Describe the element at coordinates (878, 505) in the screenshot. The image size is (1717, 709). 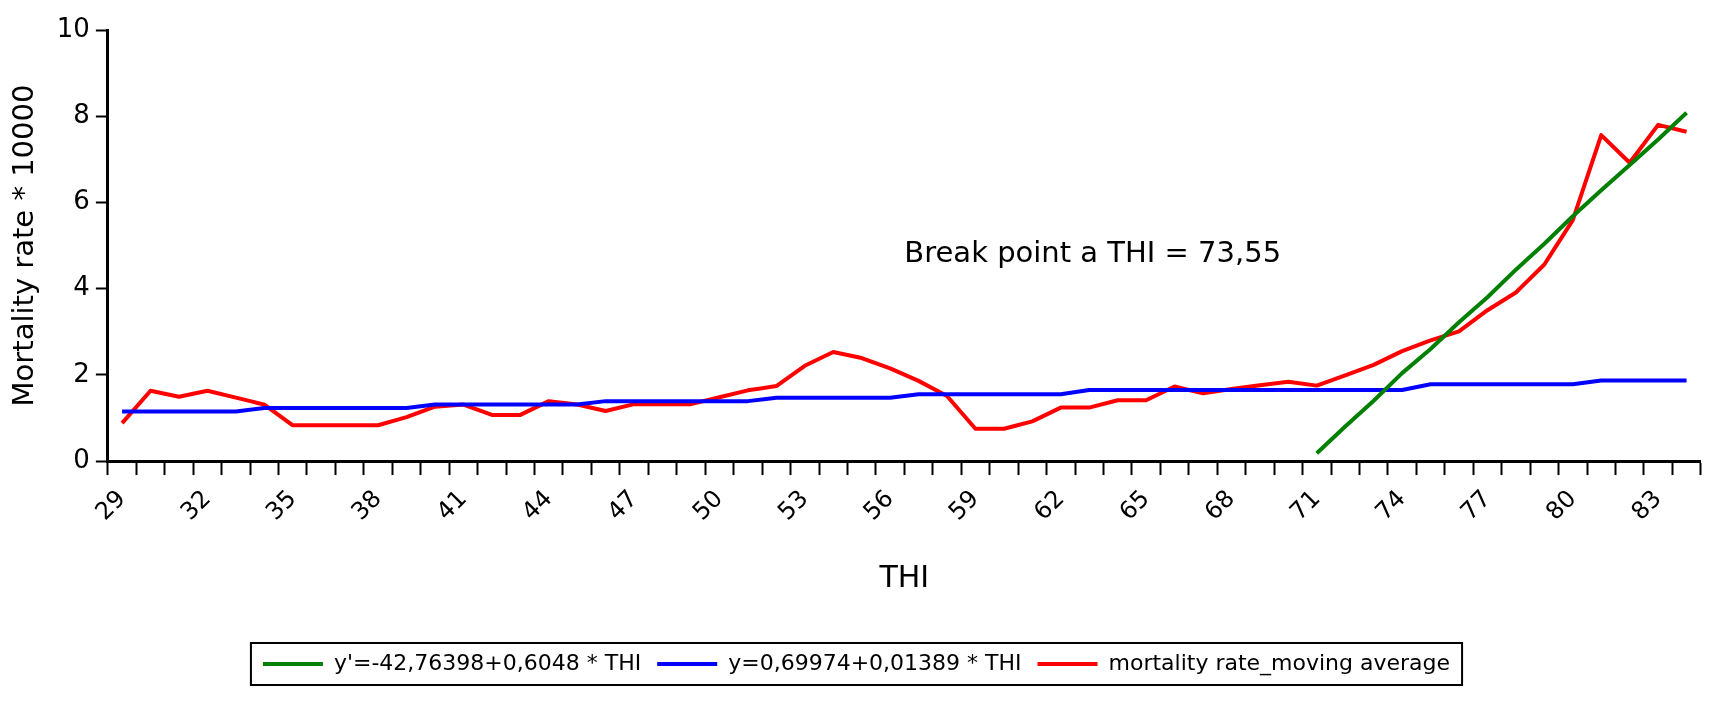
I see `x-tick-label: 56` at that location.